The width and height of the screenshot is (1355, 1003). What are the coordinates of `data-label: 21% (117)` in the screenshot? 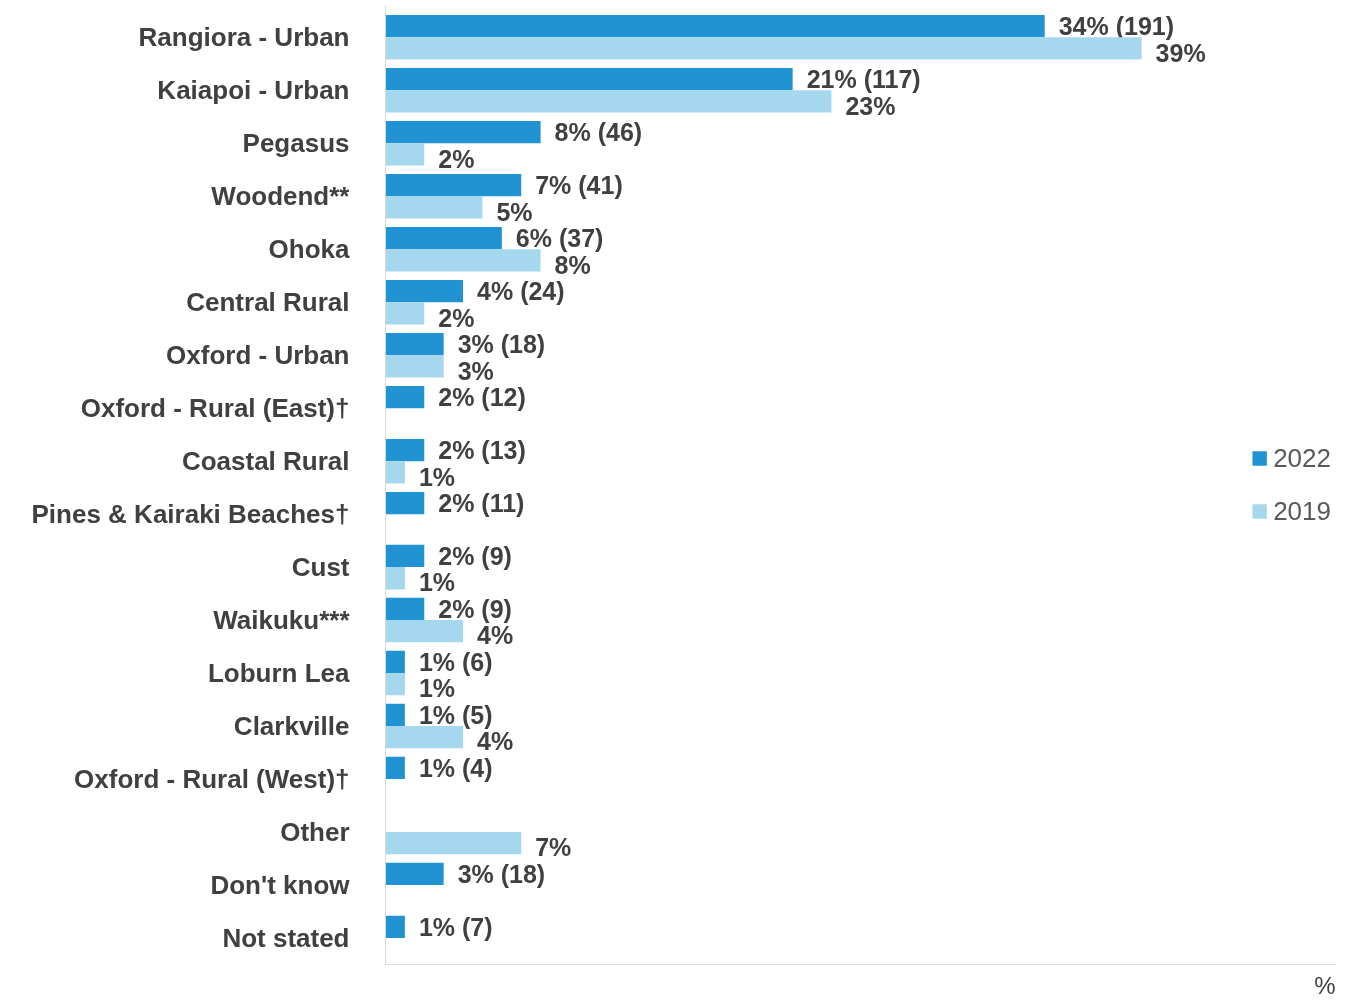 It's located at (863, 79).